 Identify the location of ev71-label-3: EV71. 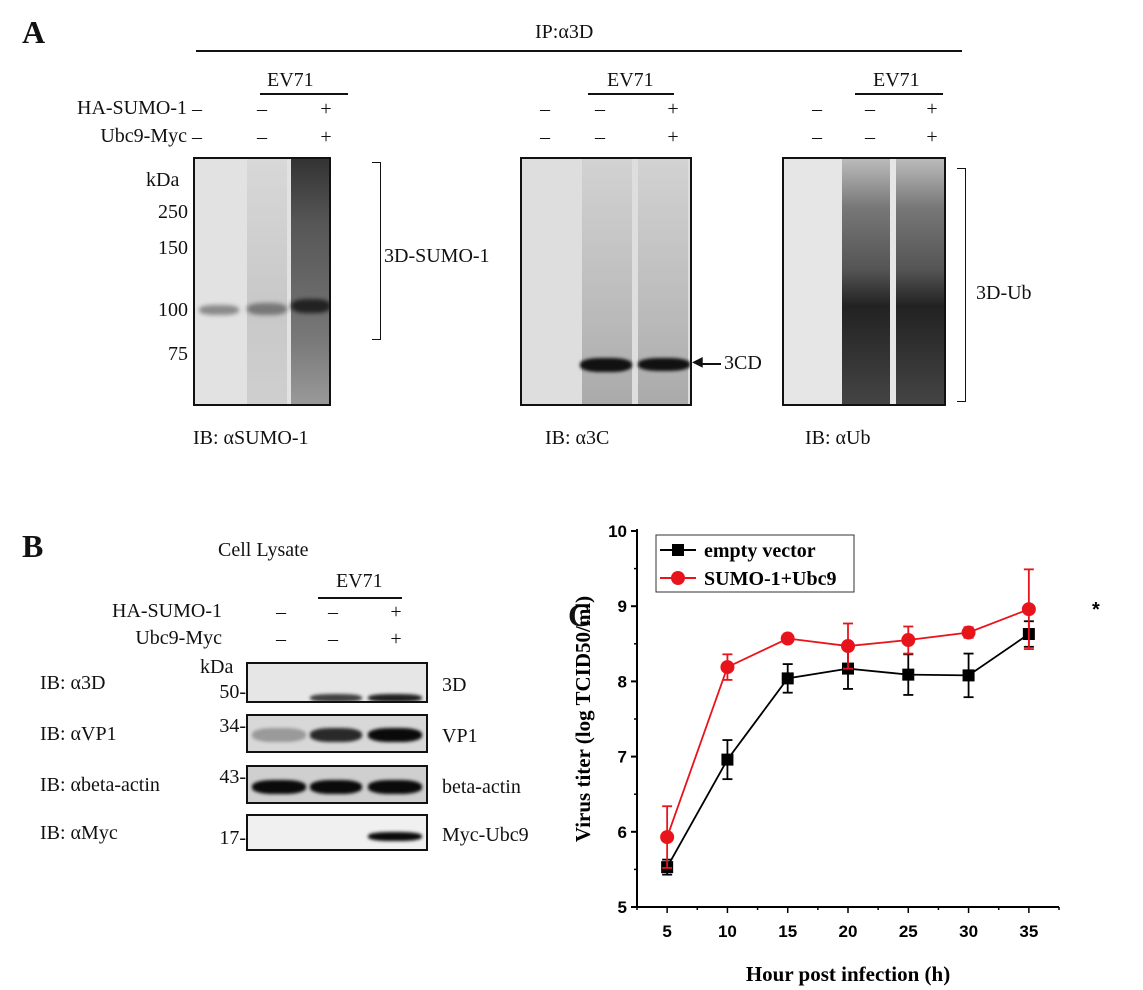
(896, 80).